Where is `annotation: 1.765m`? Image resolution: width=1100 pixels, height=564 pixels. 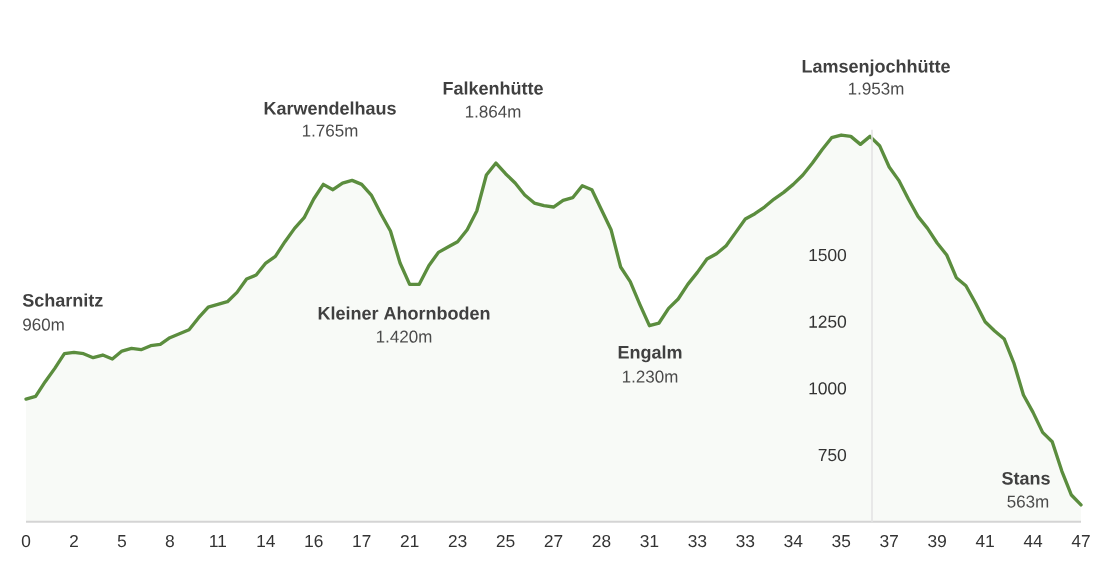 annotation: 1.765m is located at coordinates (330, 130).